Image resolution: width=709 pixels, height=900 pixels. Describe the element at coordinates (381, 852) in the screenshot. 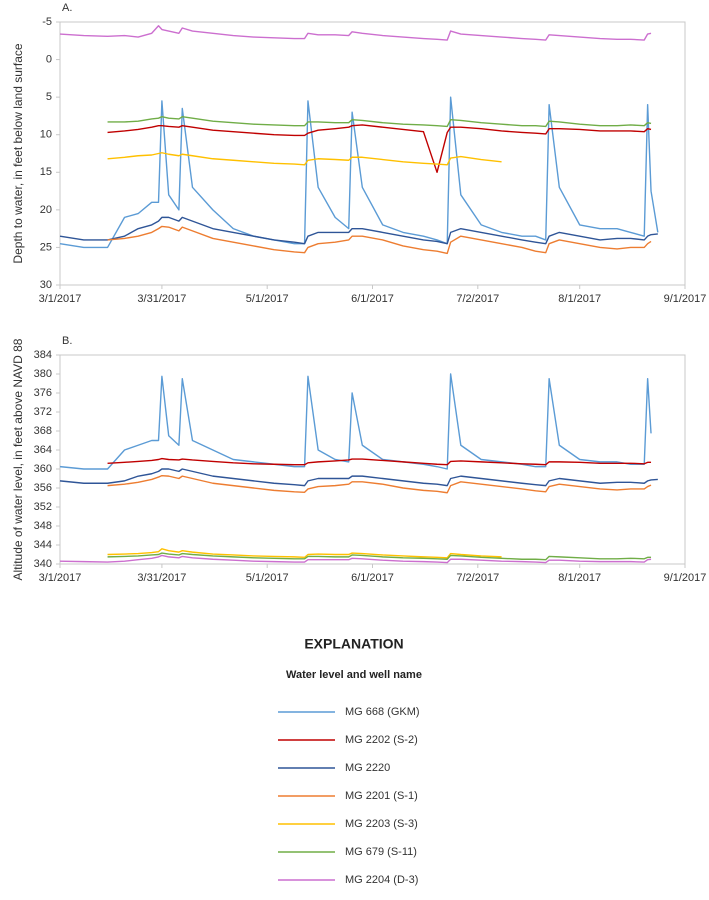

I see `legend-label: MG 679 (S-11)` at that location.